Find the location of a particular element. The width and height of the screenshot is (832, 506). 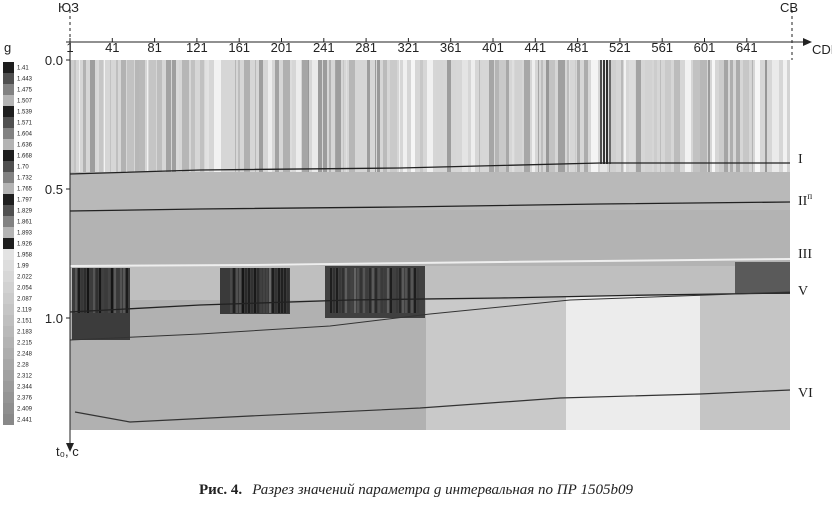

y-tick-label: 1.0 is located at coordinates (54, 318).